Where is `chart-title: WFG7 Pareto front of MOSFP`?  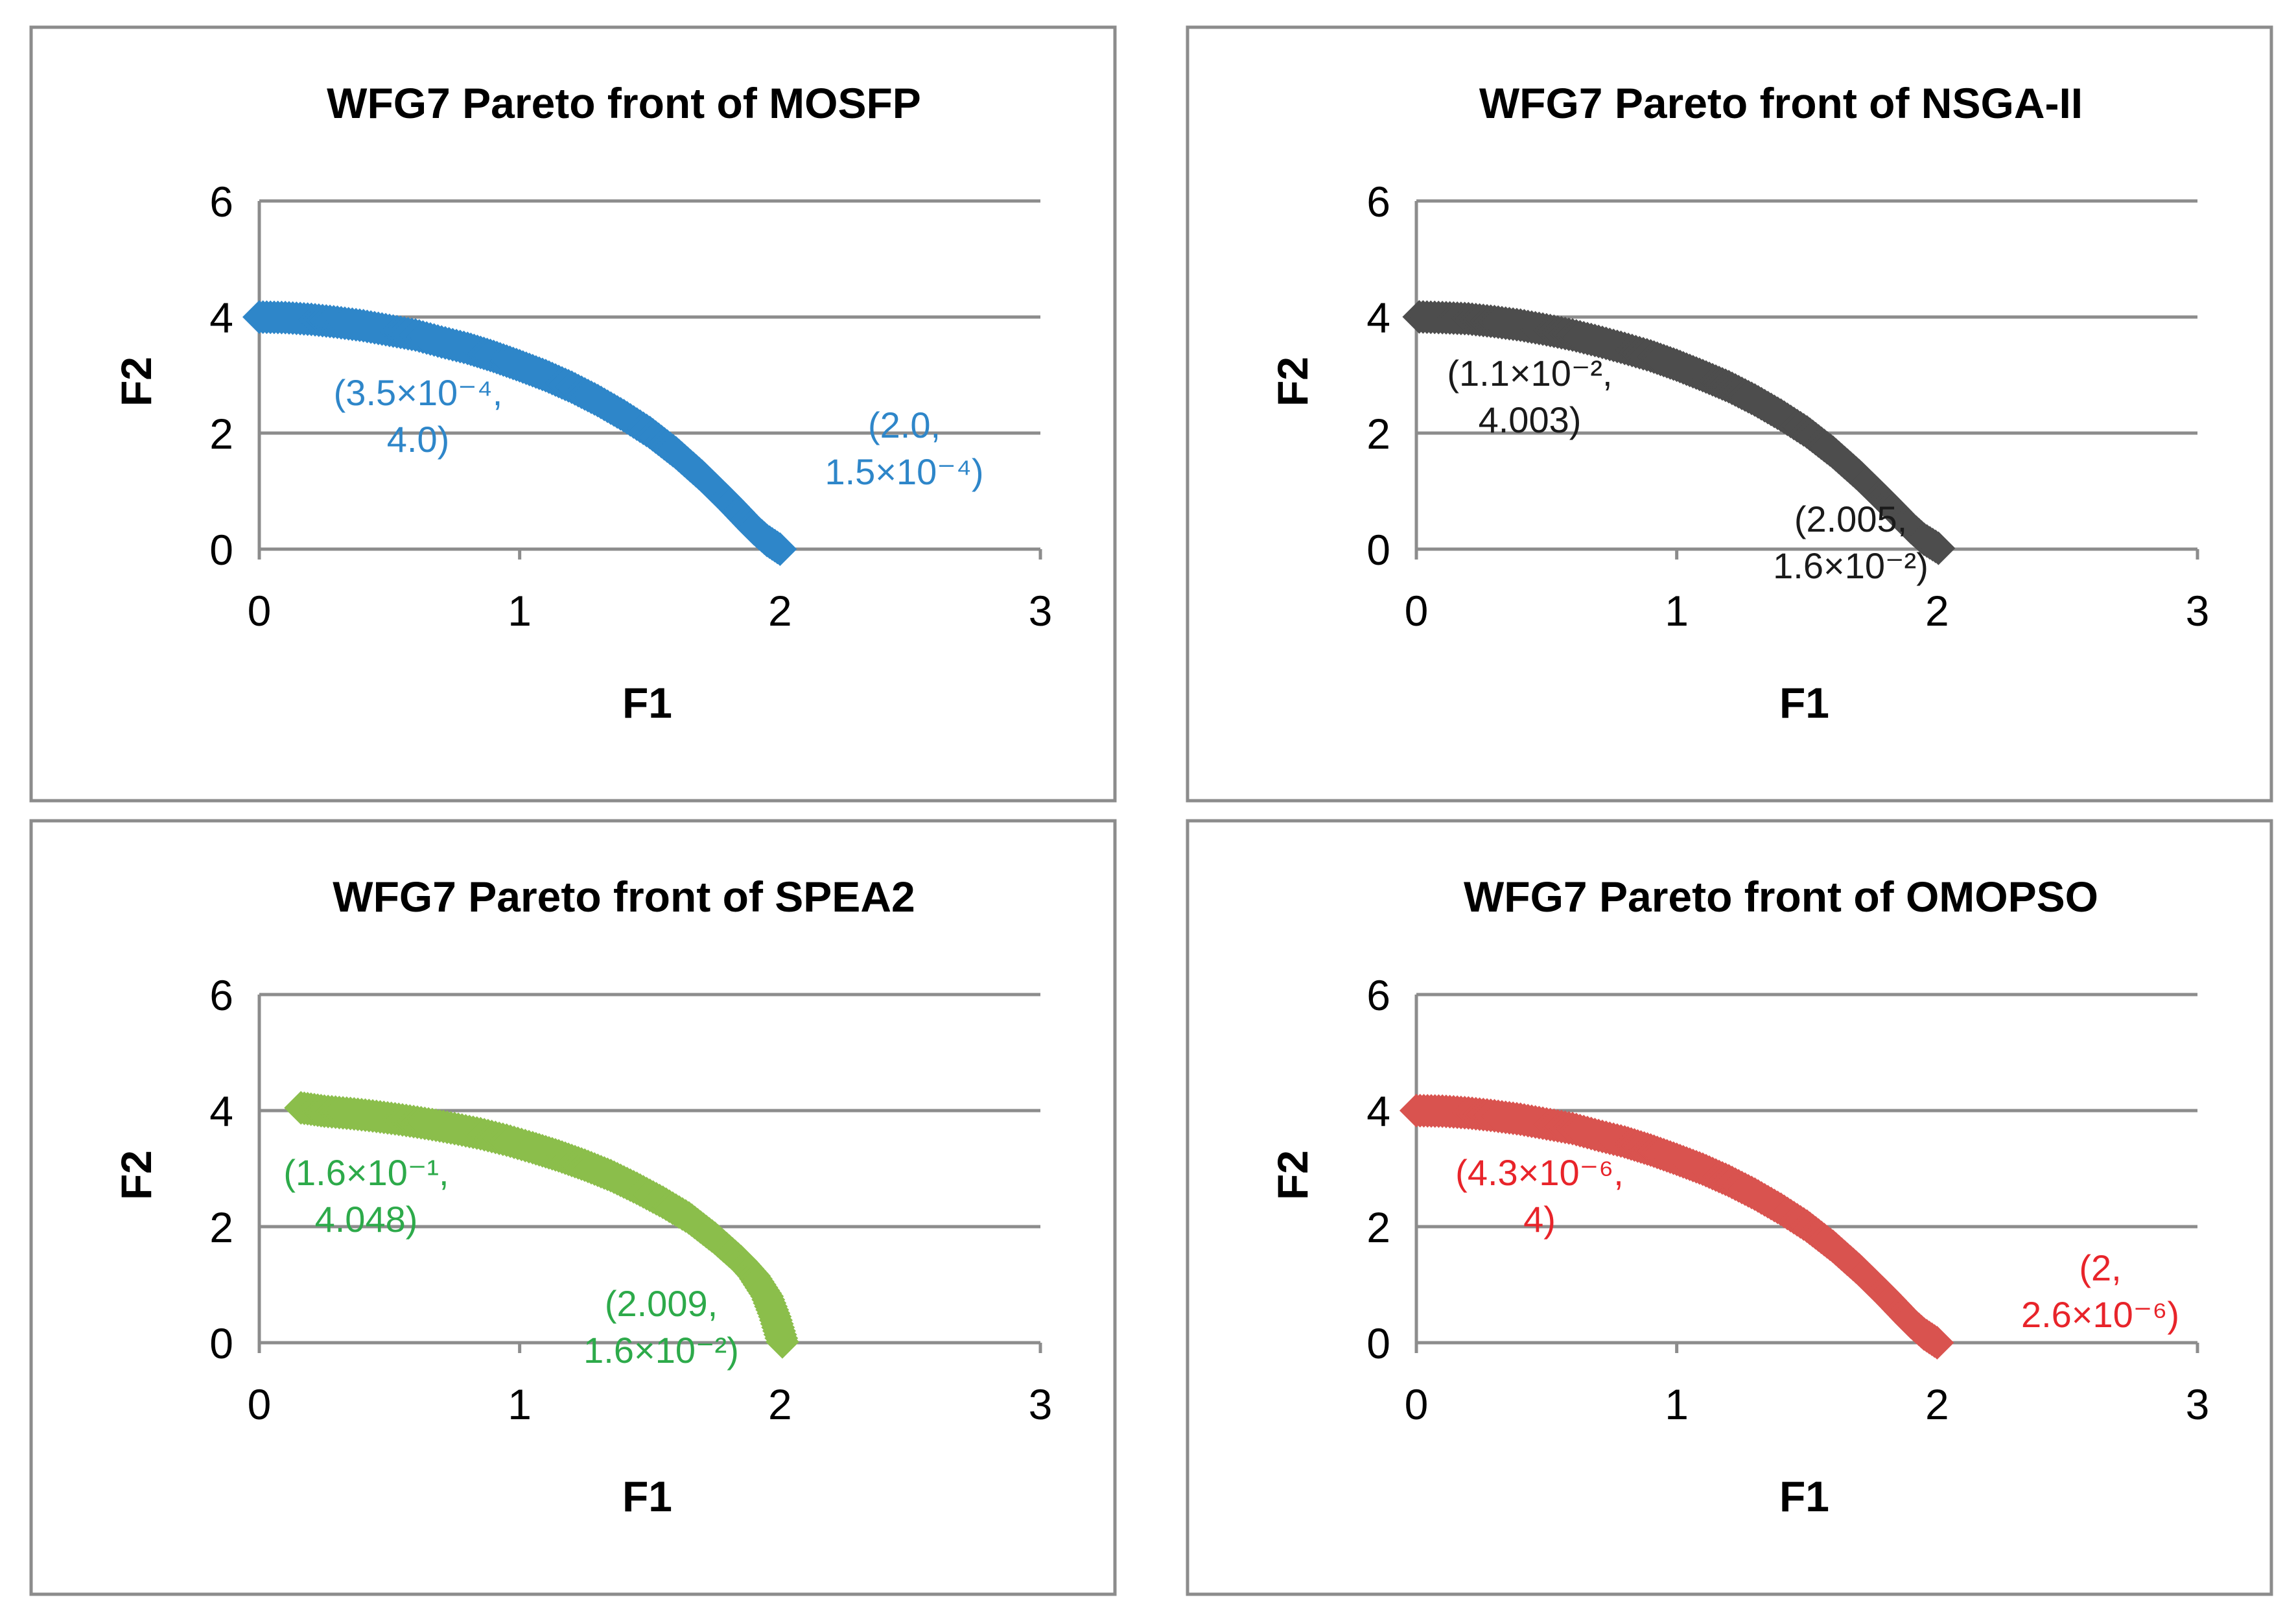
chart-title: WFG7 Pareto front of MOSFP is located at coordinates (624, 103).